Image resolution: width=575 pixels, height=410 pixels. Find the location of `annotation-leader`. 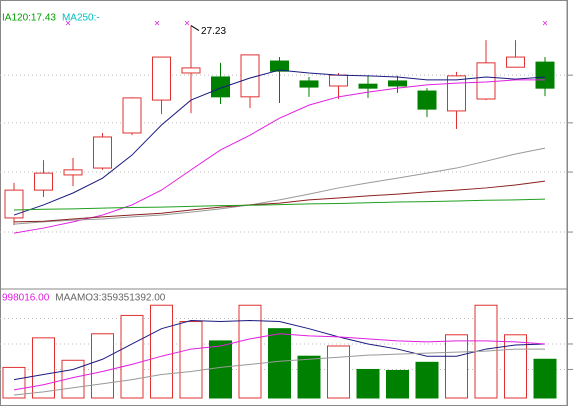

annotation-leader is located at coordinates (195, 28).